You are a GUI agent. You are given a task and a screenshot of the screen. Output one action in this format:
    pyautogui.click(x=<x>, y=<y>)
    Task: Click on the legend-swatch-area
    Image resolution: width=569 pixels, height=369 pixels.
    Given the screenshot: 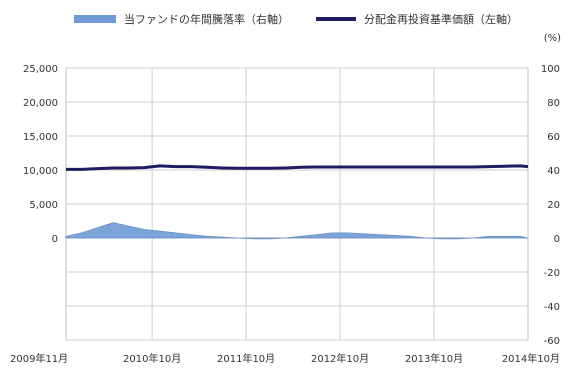 What is the action you would take?
    pyautogui.click(x=95, y=19)
    